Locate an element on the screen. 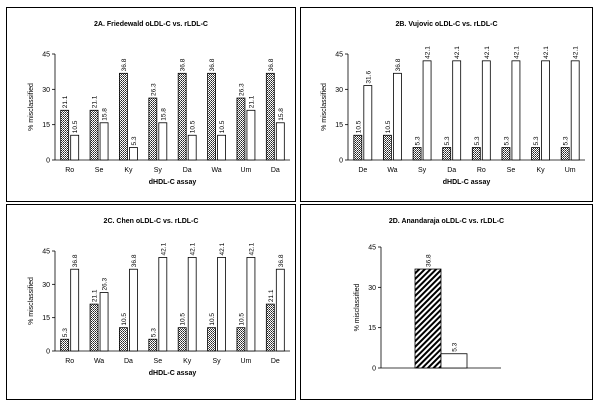 The image size is (600, 408). chart-title: 2C. Chen oLDL-C vs. rLDL-C is located at coordinates (151, 221).